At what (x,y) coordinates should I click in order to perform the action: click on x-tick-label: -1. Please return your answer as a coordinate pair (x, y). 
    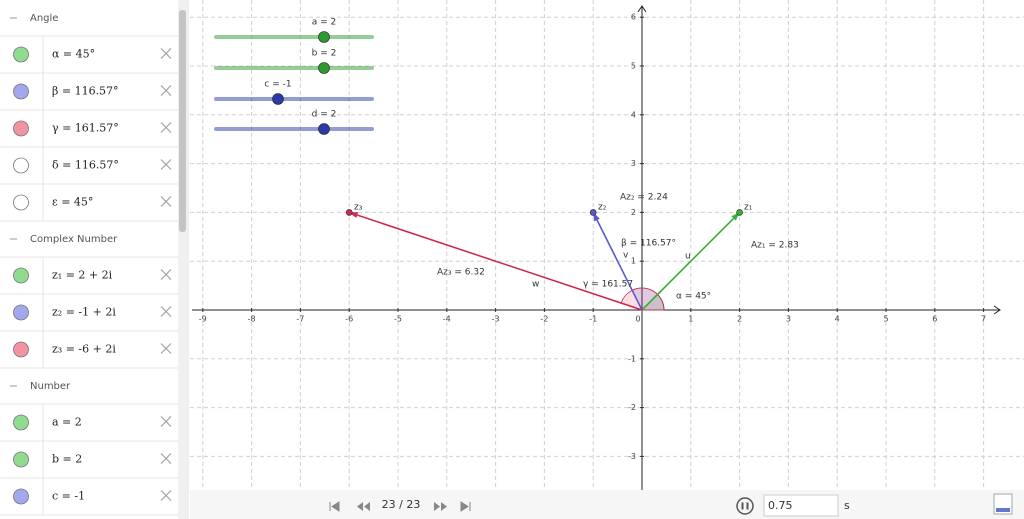
    Looking at the image, I should click on (593, 319).